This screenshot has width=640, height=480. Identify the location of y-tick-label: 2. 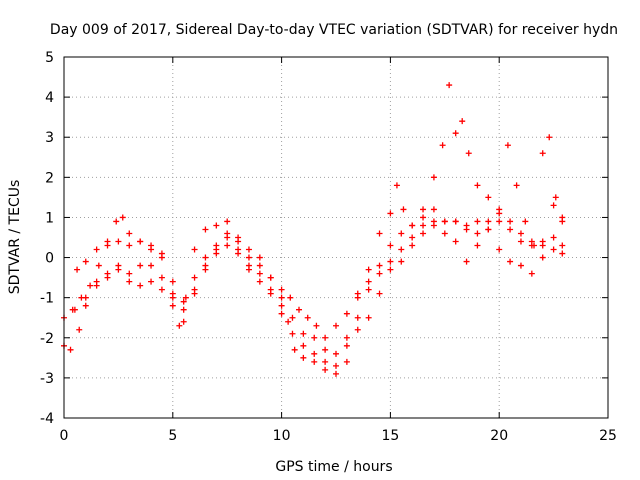
(49, 178).